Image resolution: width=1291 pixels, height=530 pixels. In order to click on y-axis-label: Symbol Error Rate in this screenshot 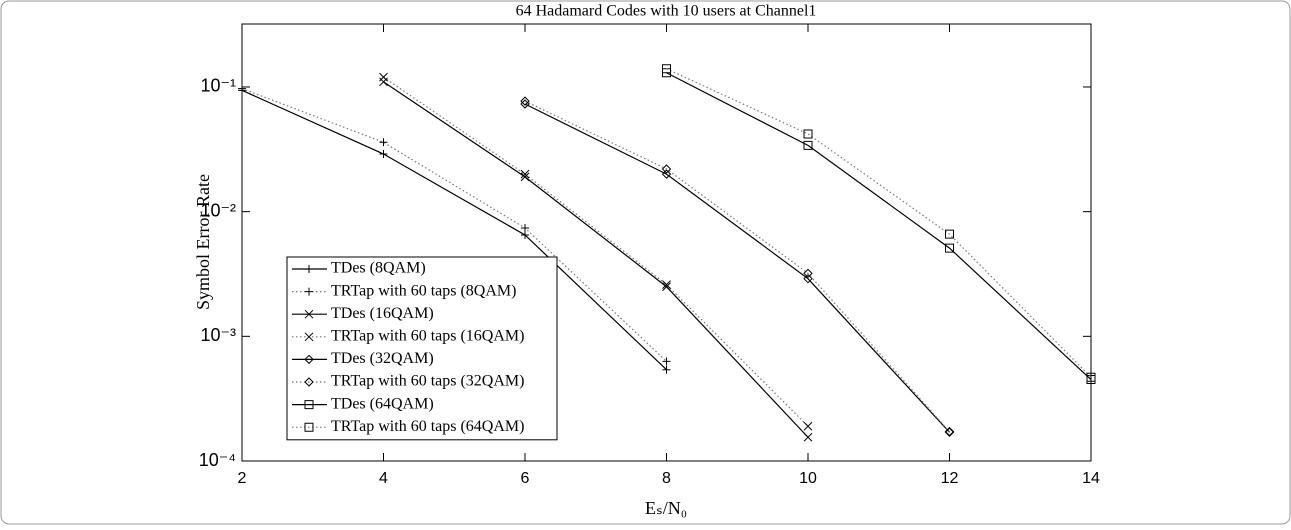, I will do `click(203, 242)`.